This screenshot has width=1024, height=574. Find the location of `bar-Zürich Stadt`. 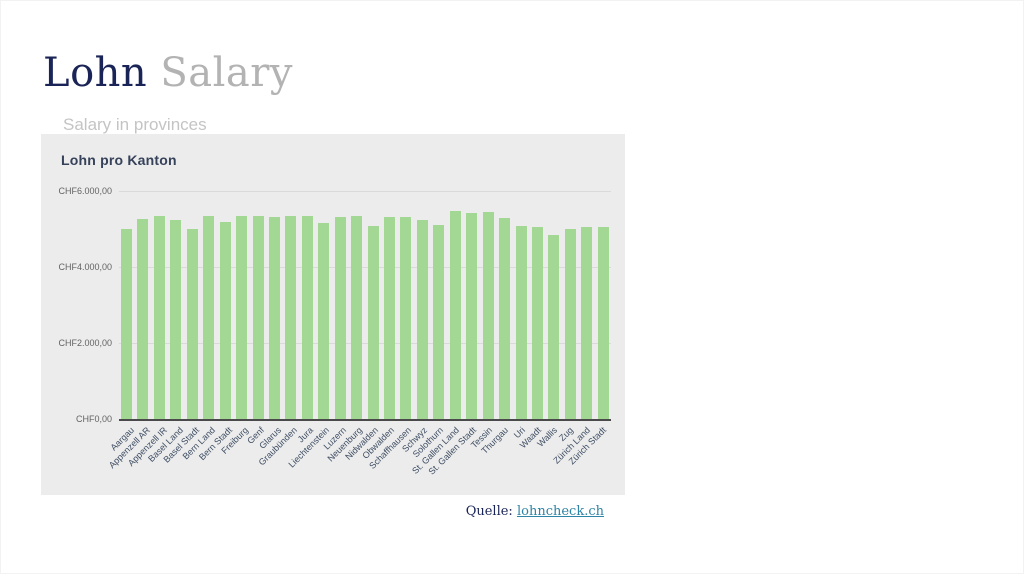

bar-Zürich Stadt is located at coordinates (603, 323).